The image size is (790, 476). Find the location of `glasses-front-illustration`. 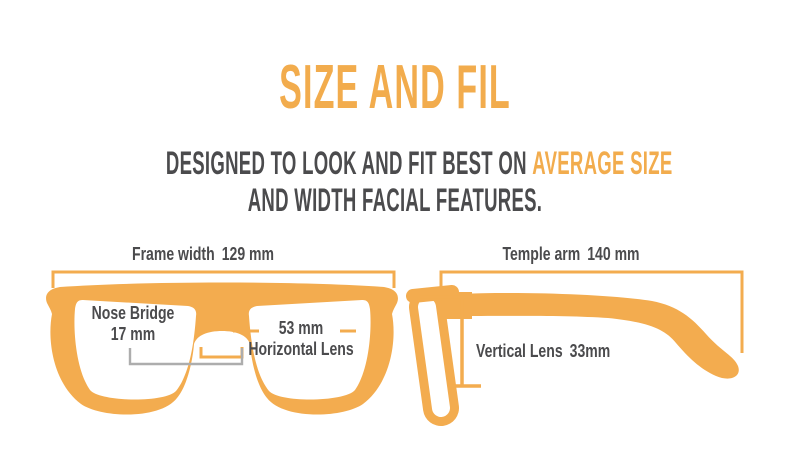

glasses-front-illustration is located at coordinates (222, 342).